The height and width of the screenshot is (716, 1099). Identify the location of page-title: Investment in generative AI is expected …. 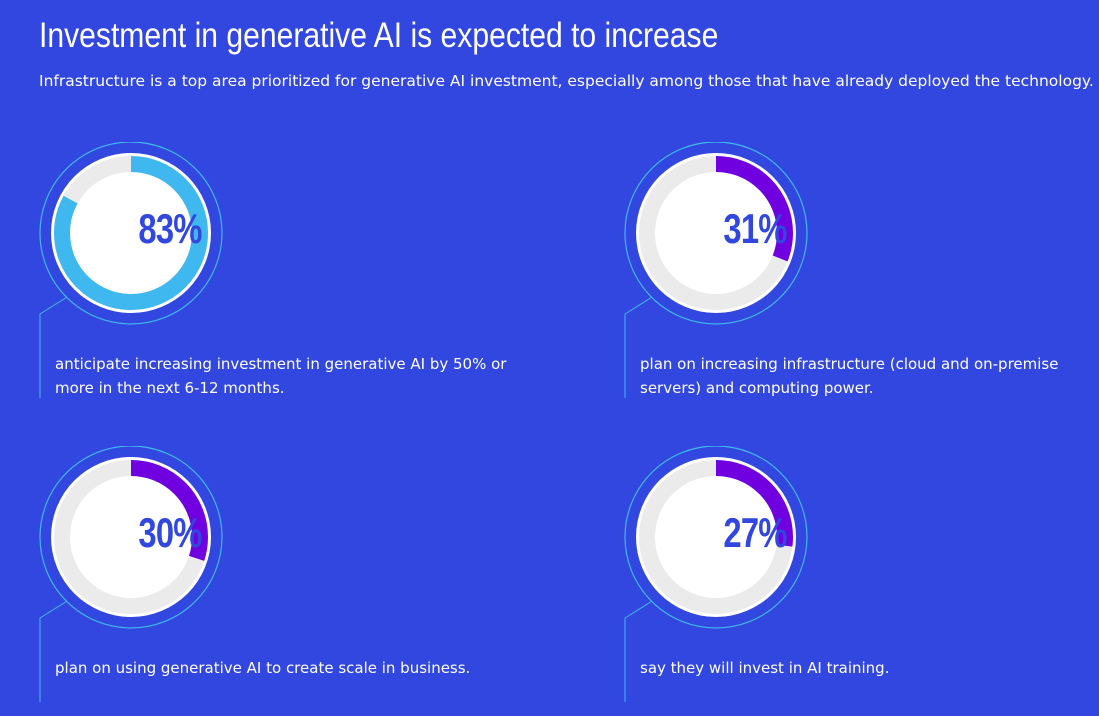
(379, 35).